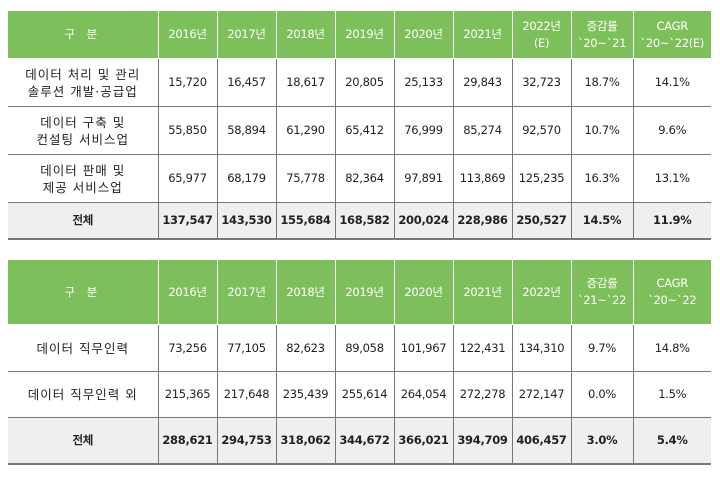 This screenshot has height=481, width=720. What do you see at coordinates (602, 82) in the screenshot?
I see `cell: 18.7%` at bounding box center [602, 82].